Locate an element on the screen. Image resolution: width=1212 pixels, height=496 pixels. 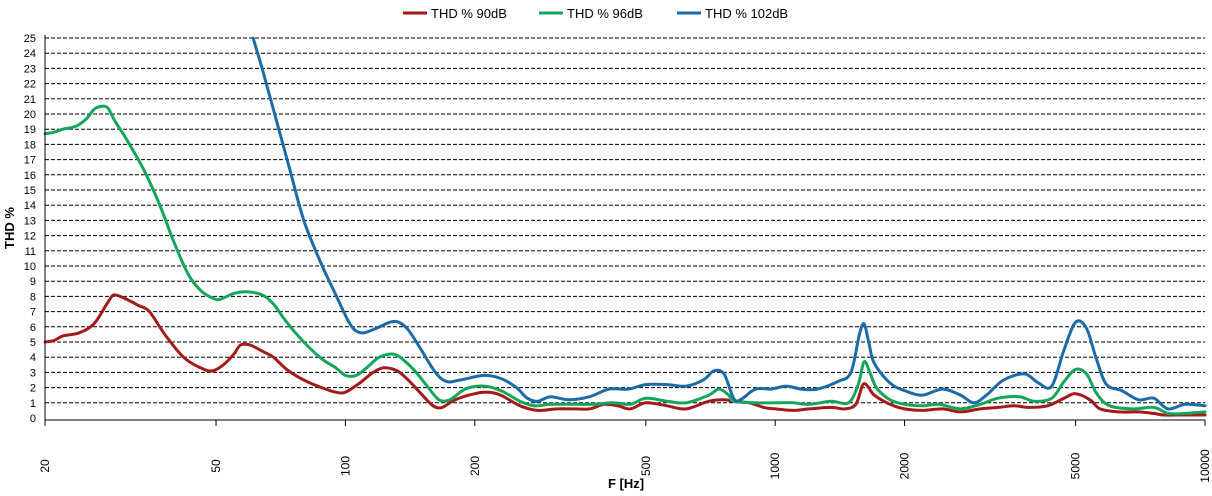
y-tick-label: 3 is located at coordinates (33, 373).